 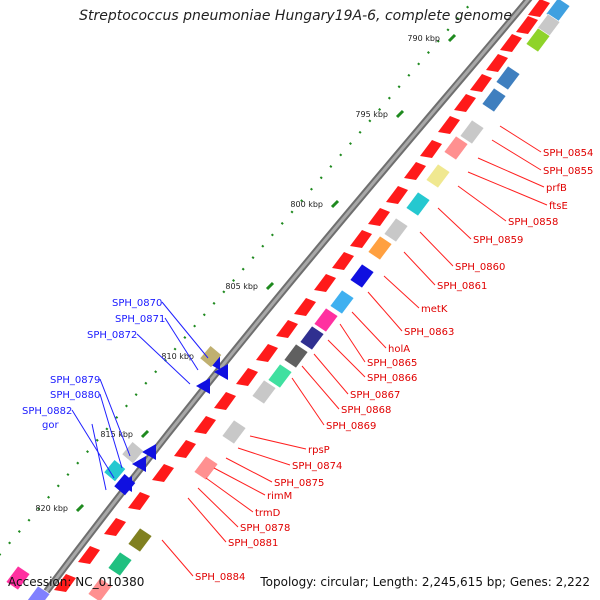 What do you see at coordinates (51, 508) in the screenshot?
I see `kbp-label: 820 kbp` at bounding box center [51, 508].